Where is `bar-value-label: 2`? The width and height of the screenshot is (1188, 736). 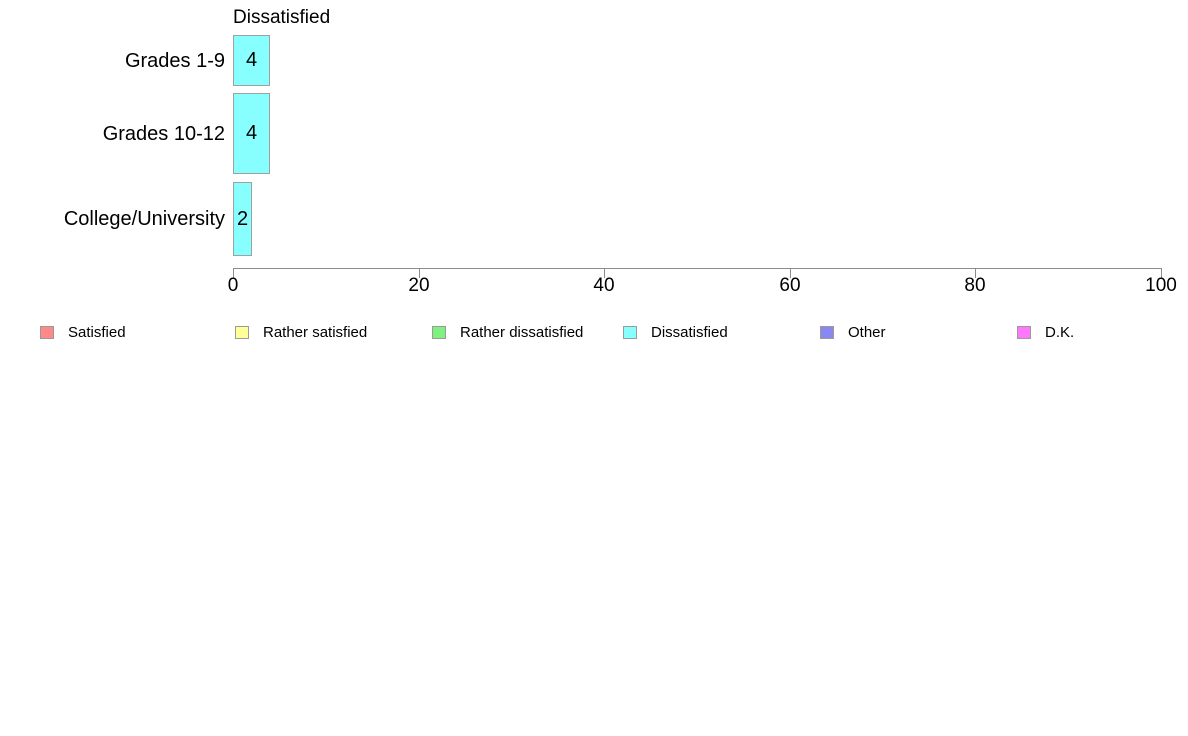
bar-value-label: 2 is located at coordinates (242, 218).